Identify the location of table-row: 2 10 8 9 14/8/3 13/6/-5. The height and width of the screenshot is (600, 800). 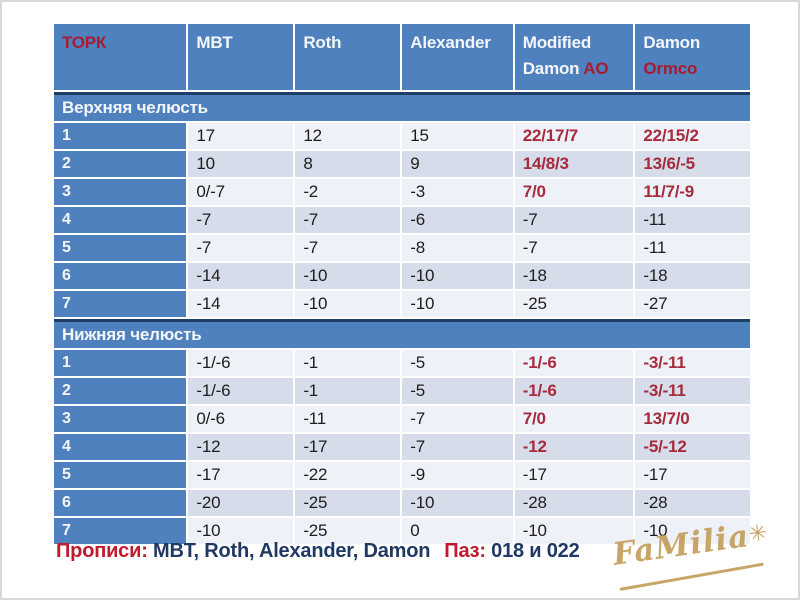
(402, 164).